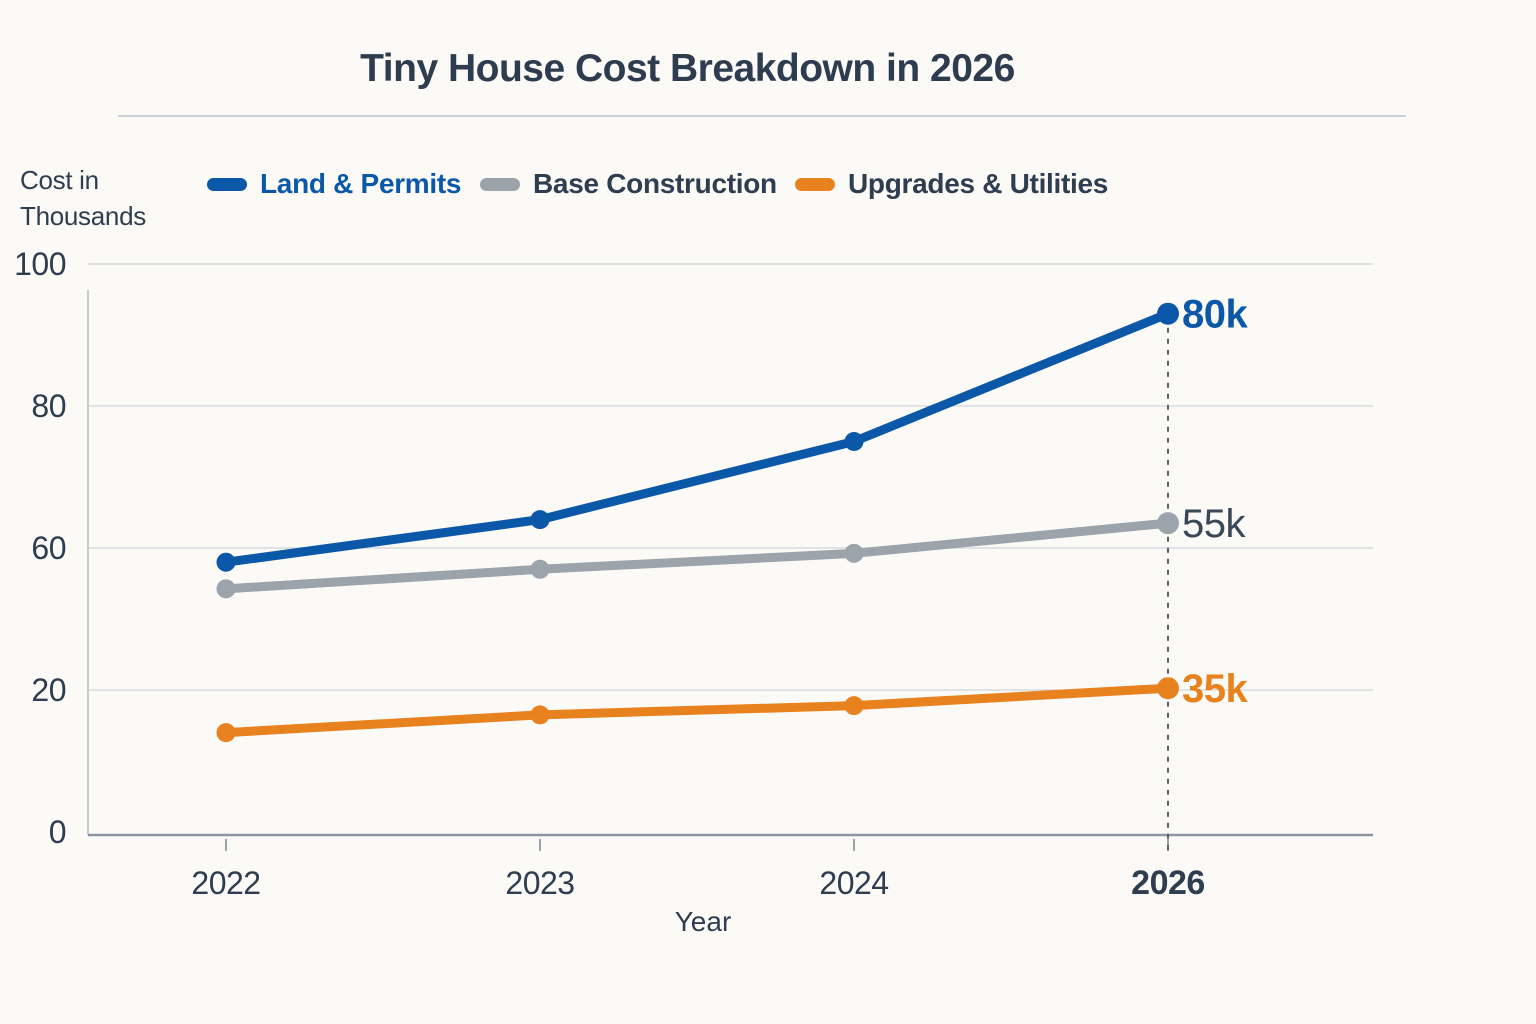  What do you see at coordinates (48, 690) in the screenshot?
I see `y-tick-label: 20` at bounding box center [48, 690].